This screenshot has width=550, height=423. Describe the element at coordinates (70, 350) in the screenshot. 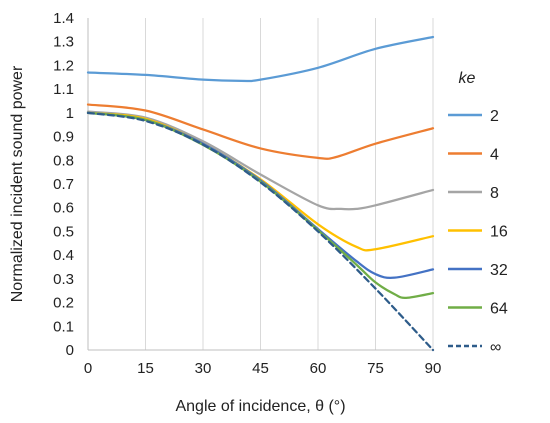

I see `y-tick-label: 0` at that location.